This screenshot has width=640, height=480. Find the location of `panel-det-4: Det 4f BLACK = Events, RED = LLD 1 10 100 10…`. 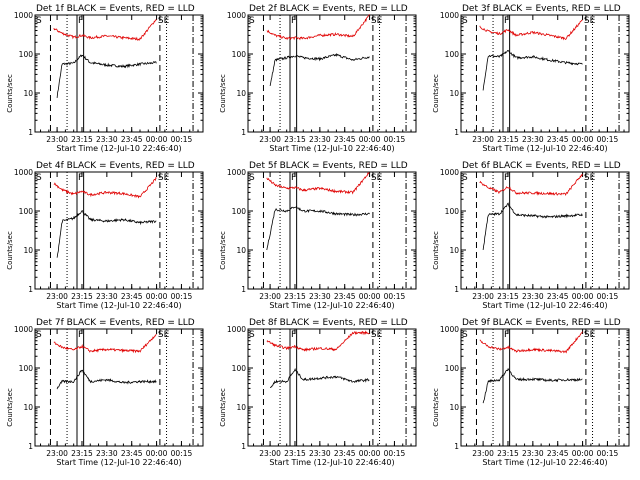

panel-det-4: Det 4f BLACK = Events, RED = LLD 1 10 100 10… is located at coordinates (105, 235).